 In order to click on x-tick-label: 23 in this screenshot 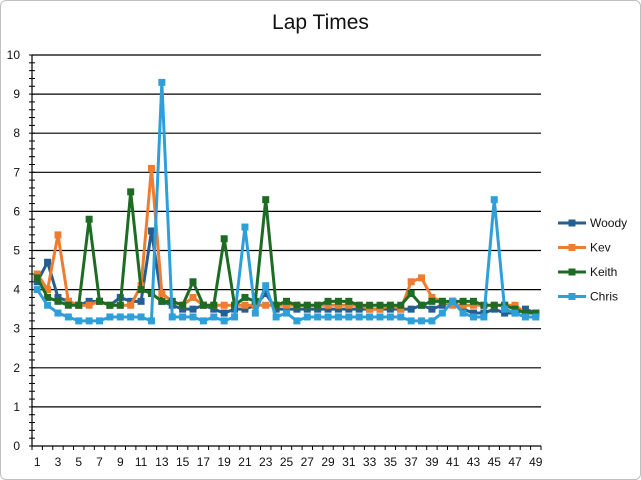, I will do `click(266, 462)`.